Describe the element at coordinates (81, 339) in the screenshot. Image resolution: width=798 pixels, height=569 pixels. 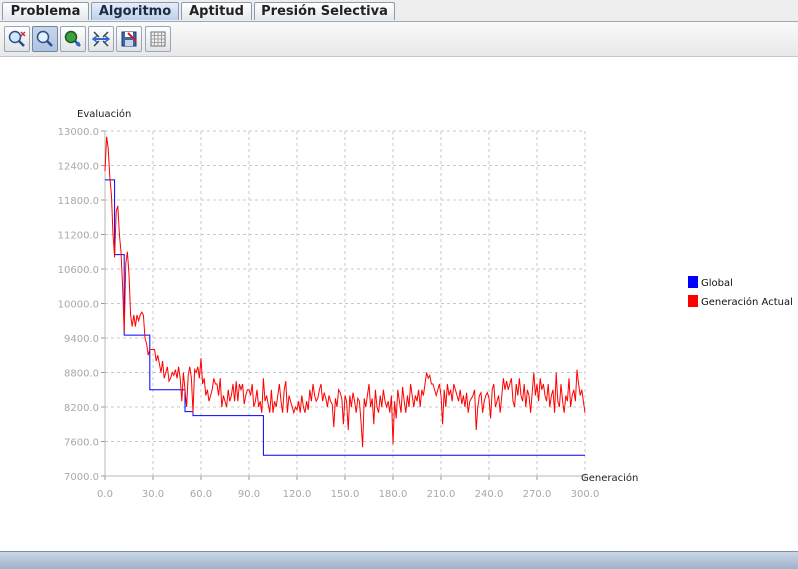
I see `y-tick-label: 9400.0` at that location.